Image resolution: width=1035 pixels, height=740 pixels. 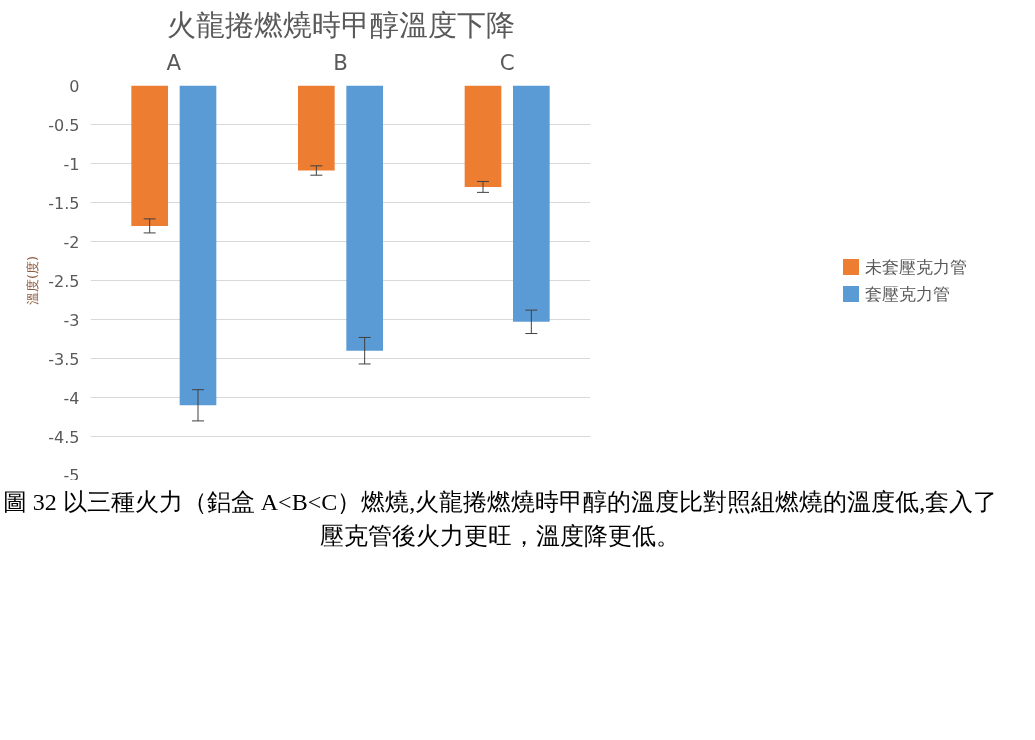 I want to click on y-tick-label: -0.5, so click(x=64, y=125).